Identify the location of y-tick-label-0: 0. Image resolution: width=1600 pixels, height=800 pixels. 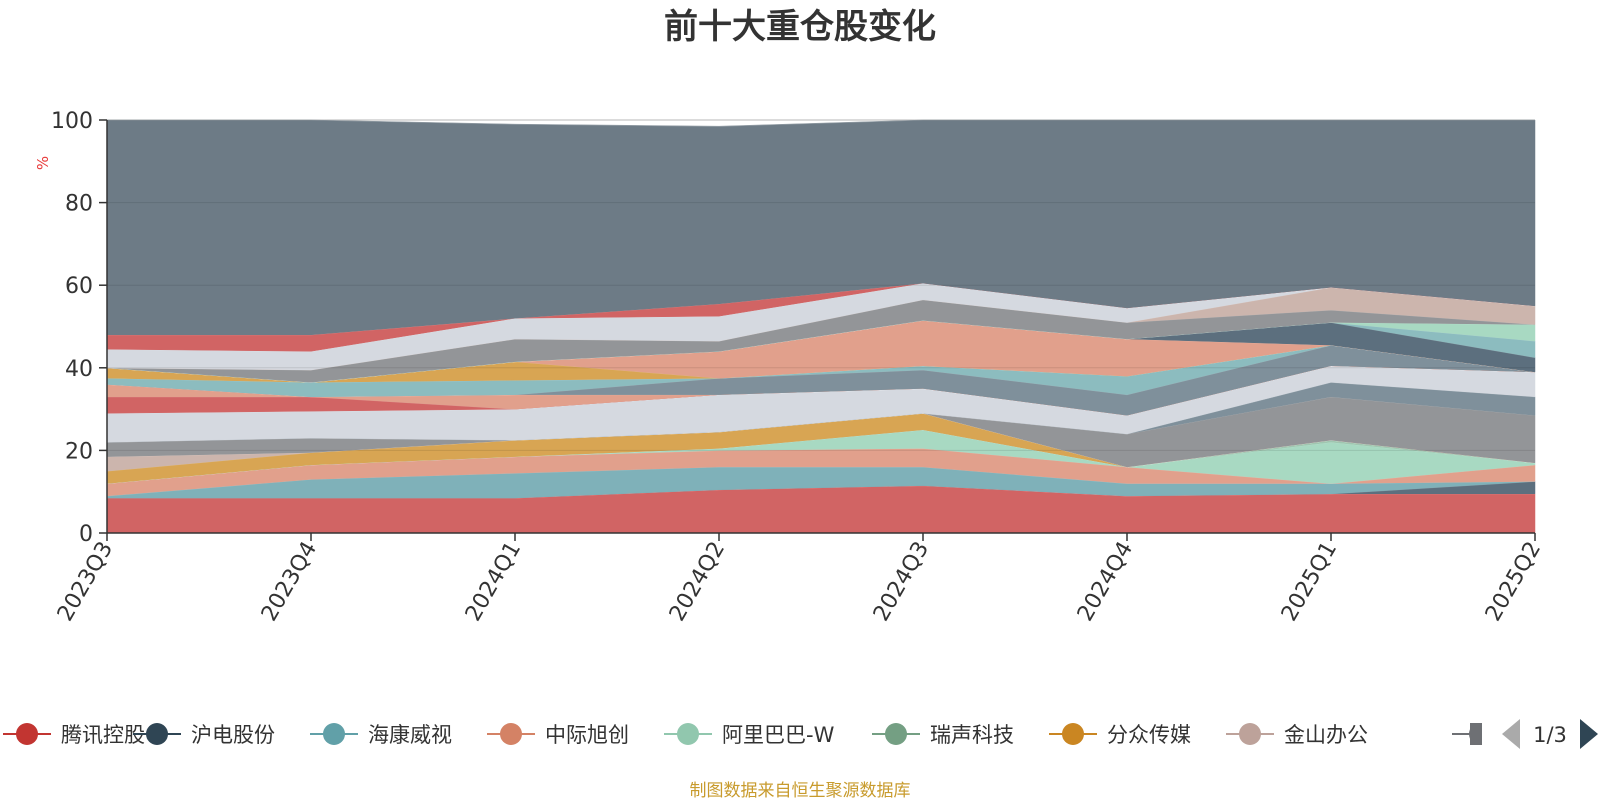
(86, 534).